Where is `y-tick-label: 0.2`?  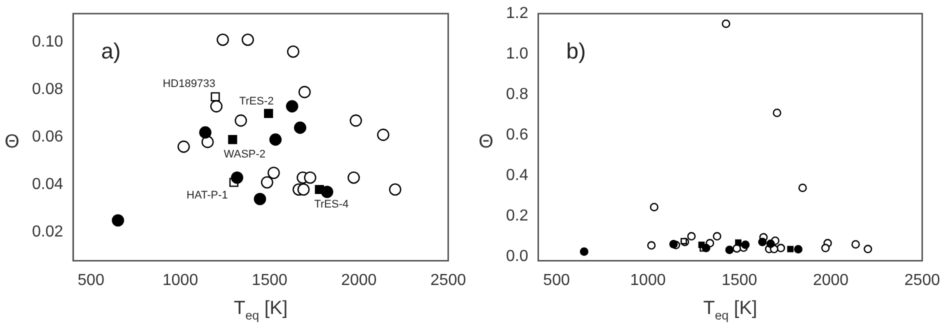 y-tick-label: 0.2 is located at coordinates (517, 216).